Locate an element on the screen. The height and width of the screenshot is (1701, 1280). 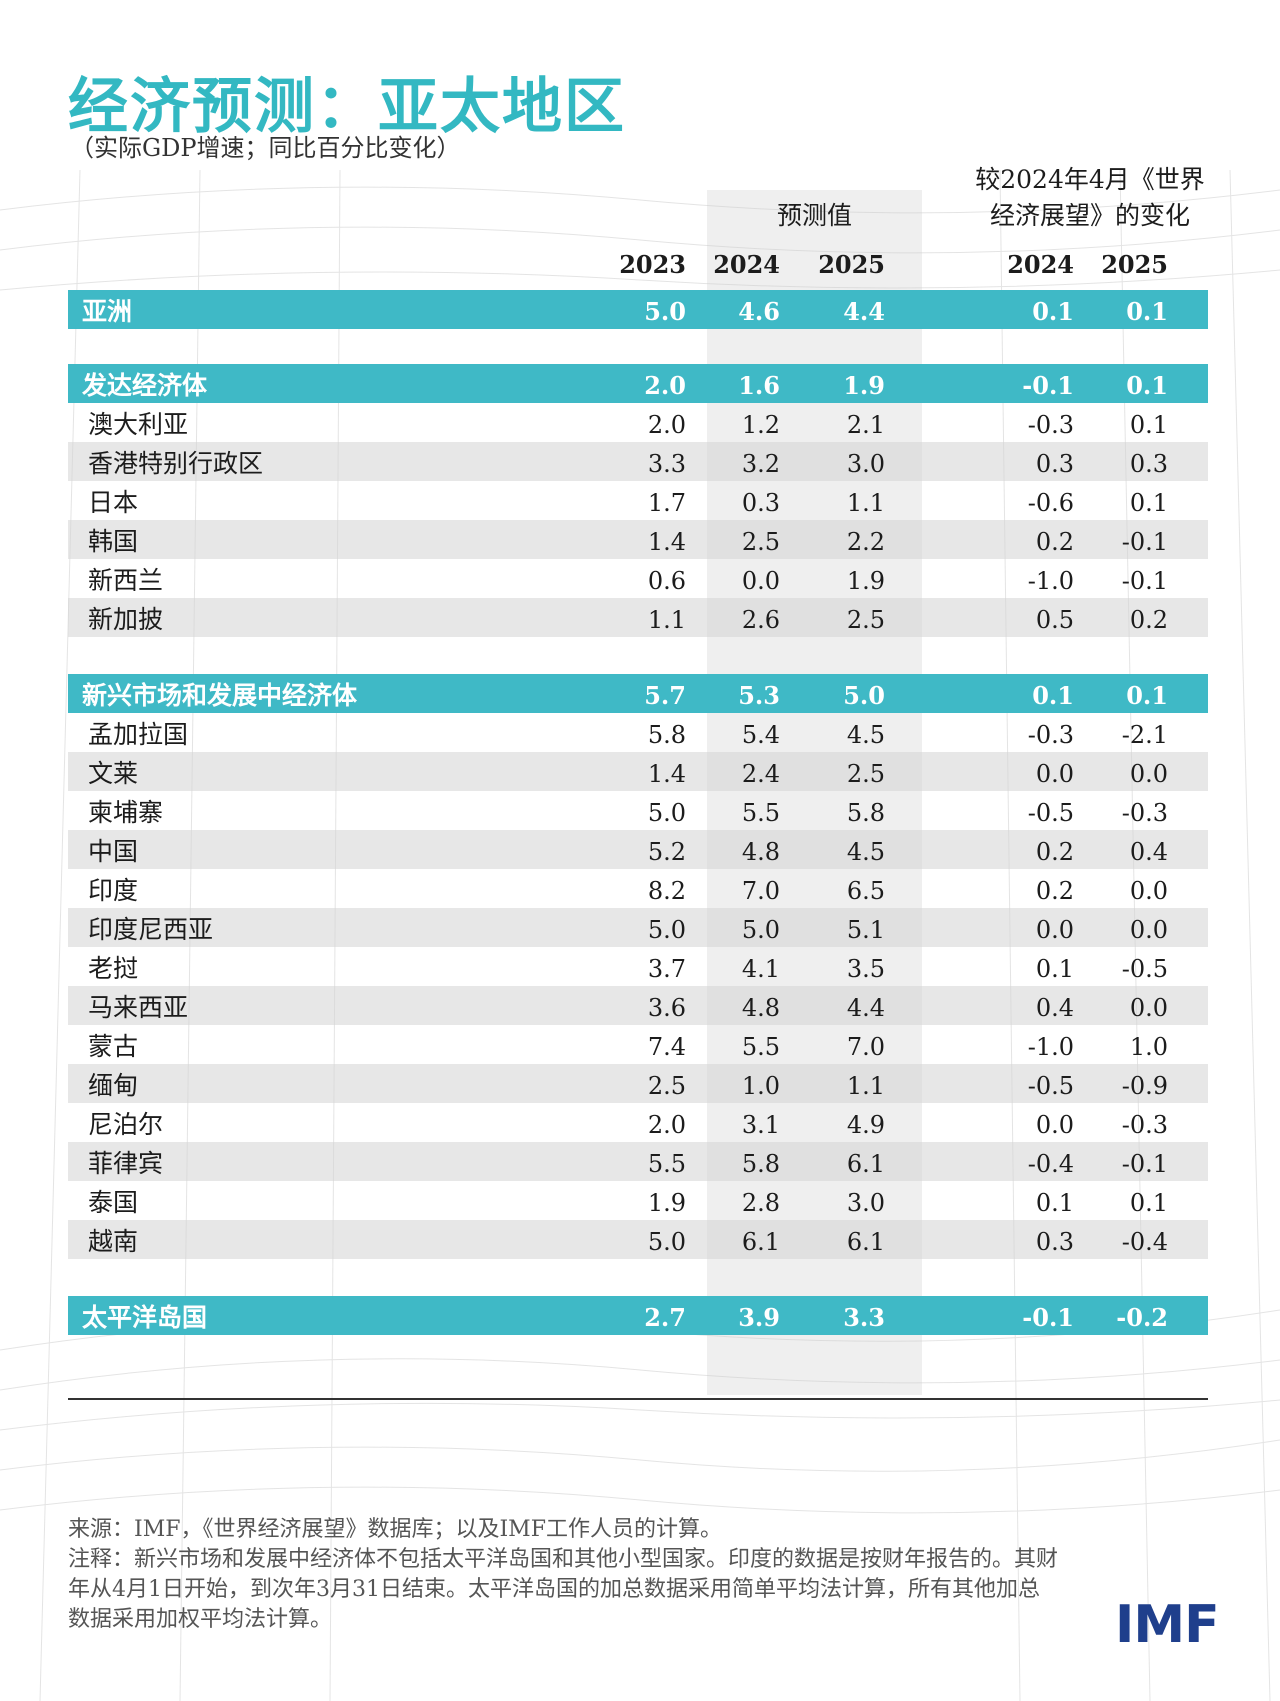
value-2023-cell: 2.0 is located at coordinates (665, 385).